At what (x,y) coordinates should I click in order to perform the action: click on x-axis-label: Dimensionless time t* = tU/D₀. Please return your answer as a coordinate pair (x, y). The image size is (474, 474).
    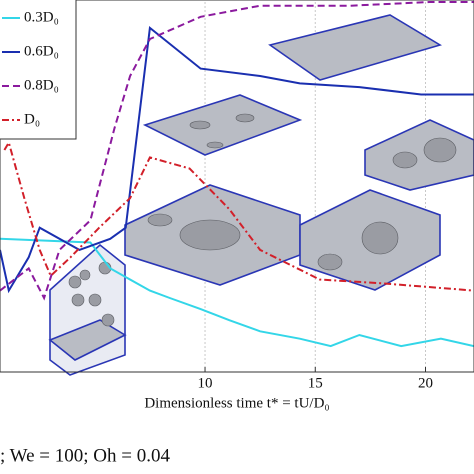
    Looking at the image, I should click on (236, 403).